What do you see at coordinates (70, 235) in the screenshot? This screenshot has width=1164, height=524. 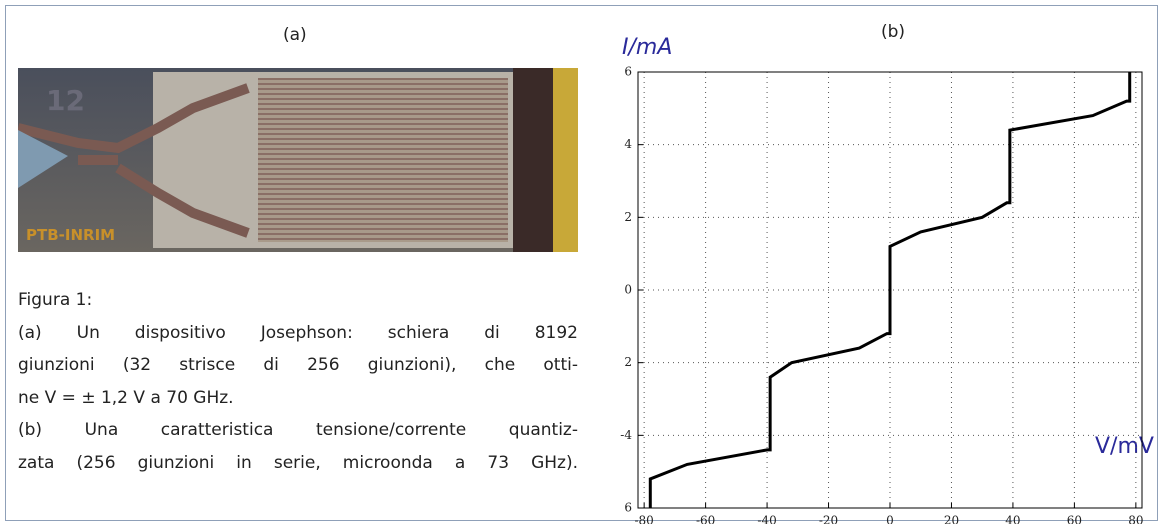 I see `photo-text: PTB-INRIM` at bounding box center [70, 235].